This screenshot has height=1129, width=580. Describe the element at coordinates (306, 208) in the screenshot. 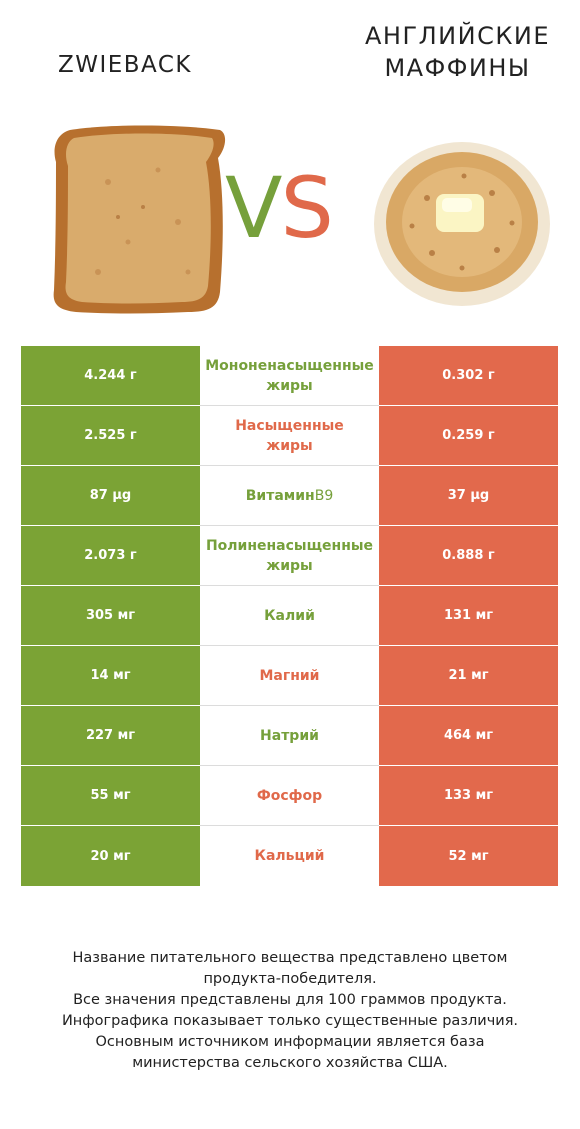

I see `vs-letter-s: S` at that location.